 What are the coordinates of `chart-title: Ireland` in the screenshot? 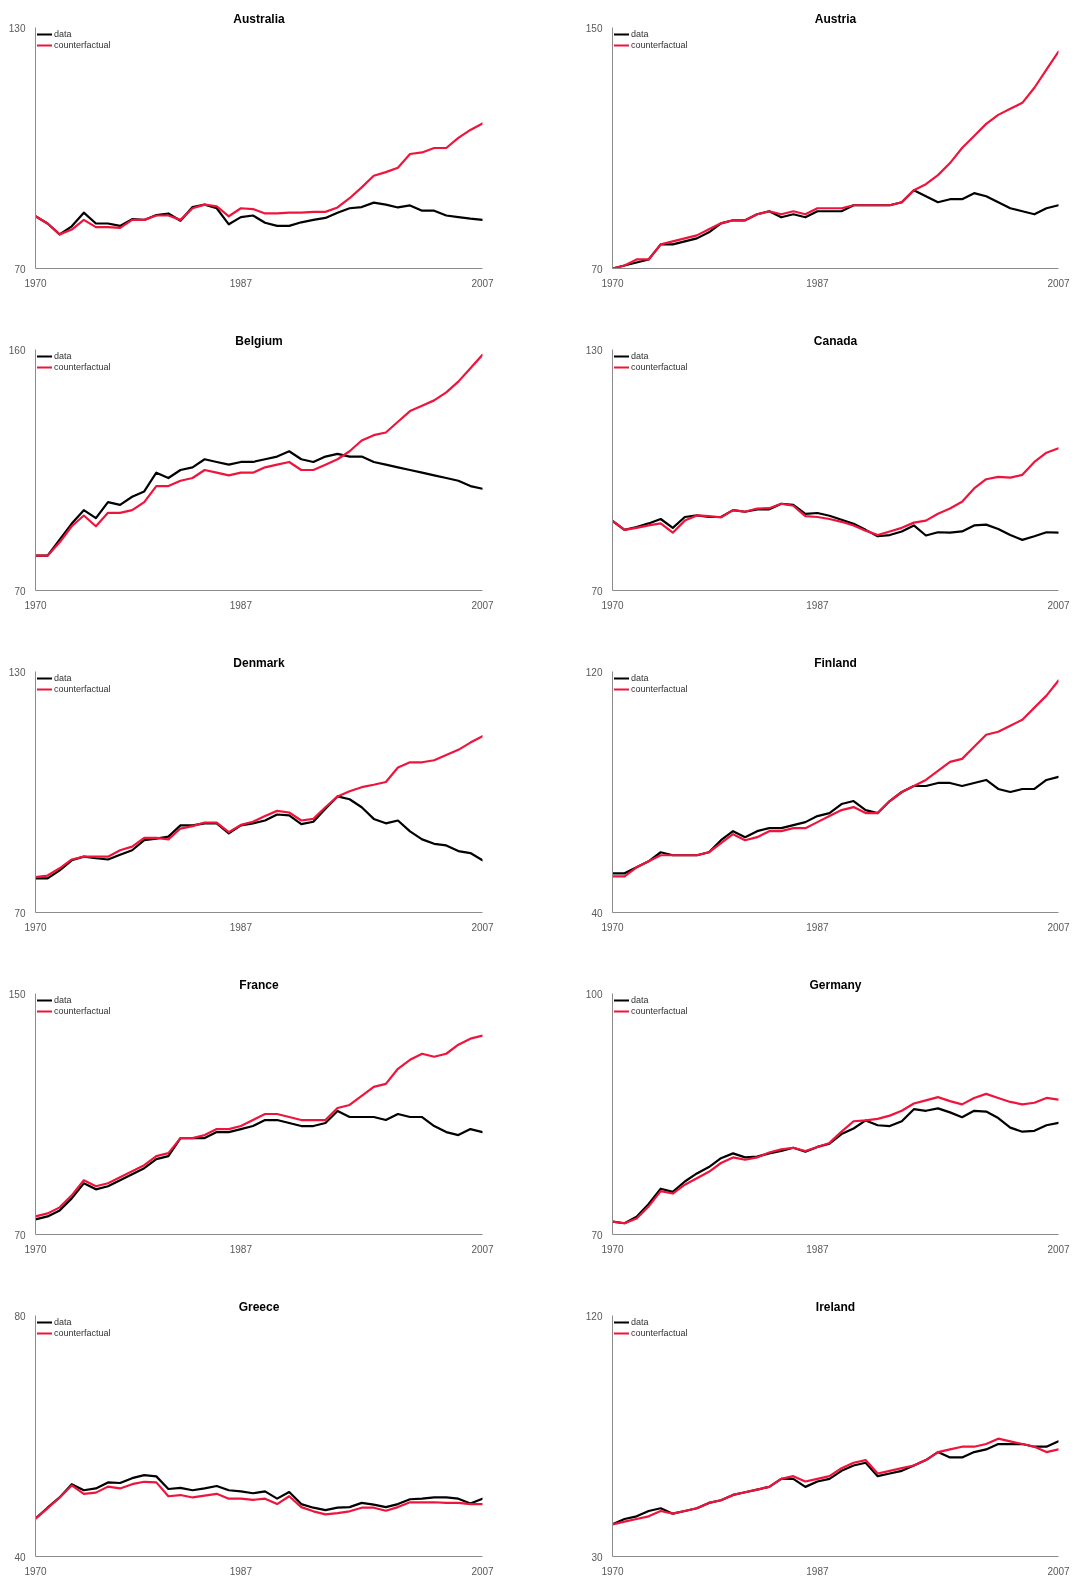 It's located at (835, 1306).